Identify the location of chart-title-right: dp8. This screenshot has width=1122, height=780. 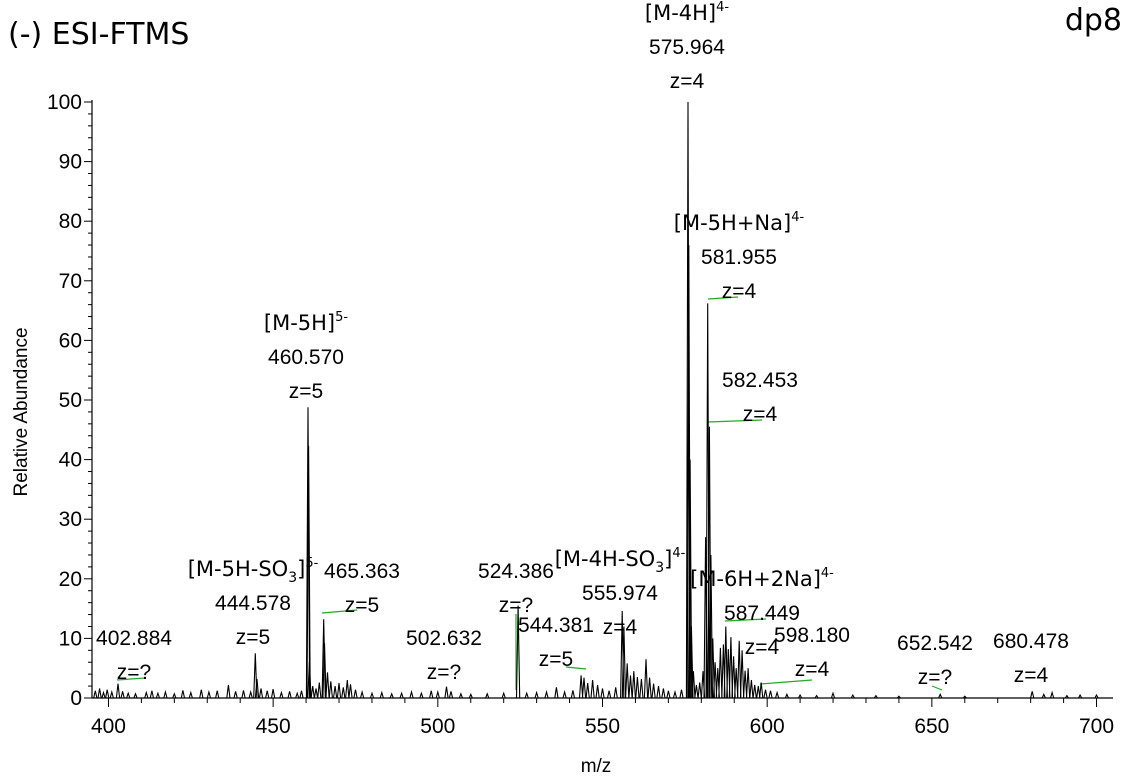
(1093, 20).